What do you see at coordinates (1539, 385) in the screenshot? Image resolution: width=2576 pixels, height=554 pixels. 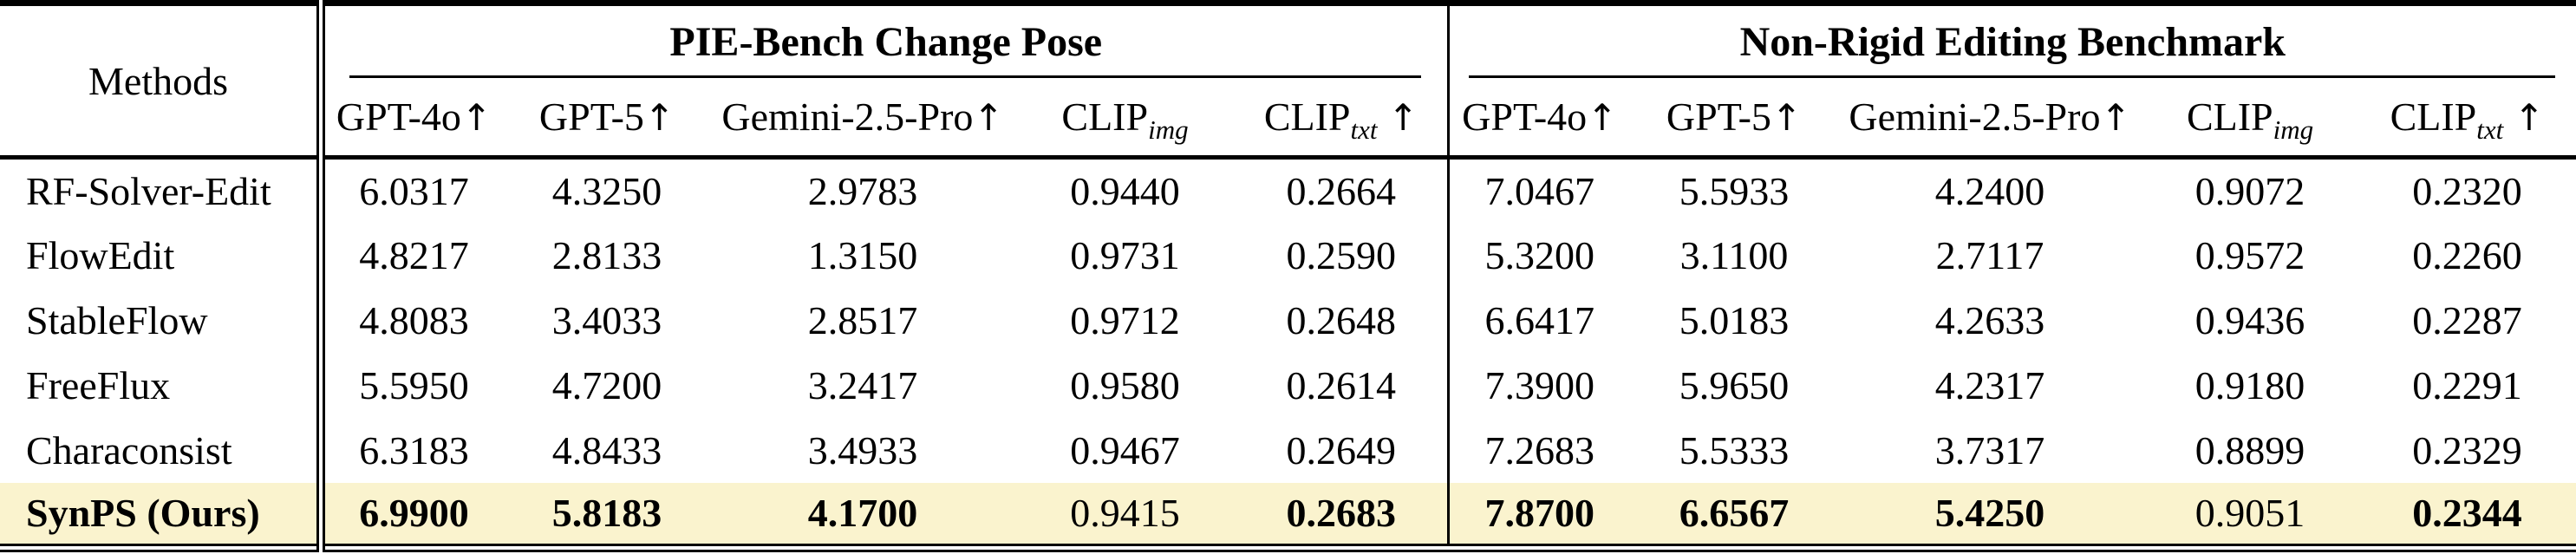 I see `metric-cell: 7.3900` at bounding box center [1539, 385].